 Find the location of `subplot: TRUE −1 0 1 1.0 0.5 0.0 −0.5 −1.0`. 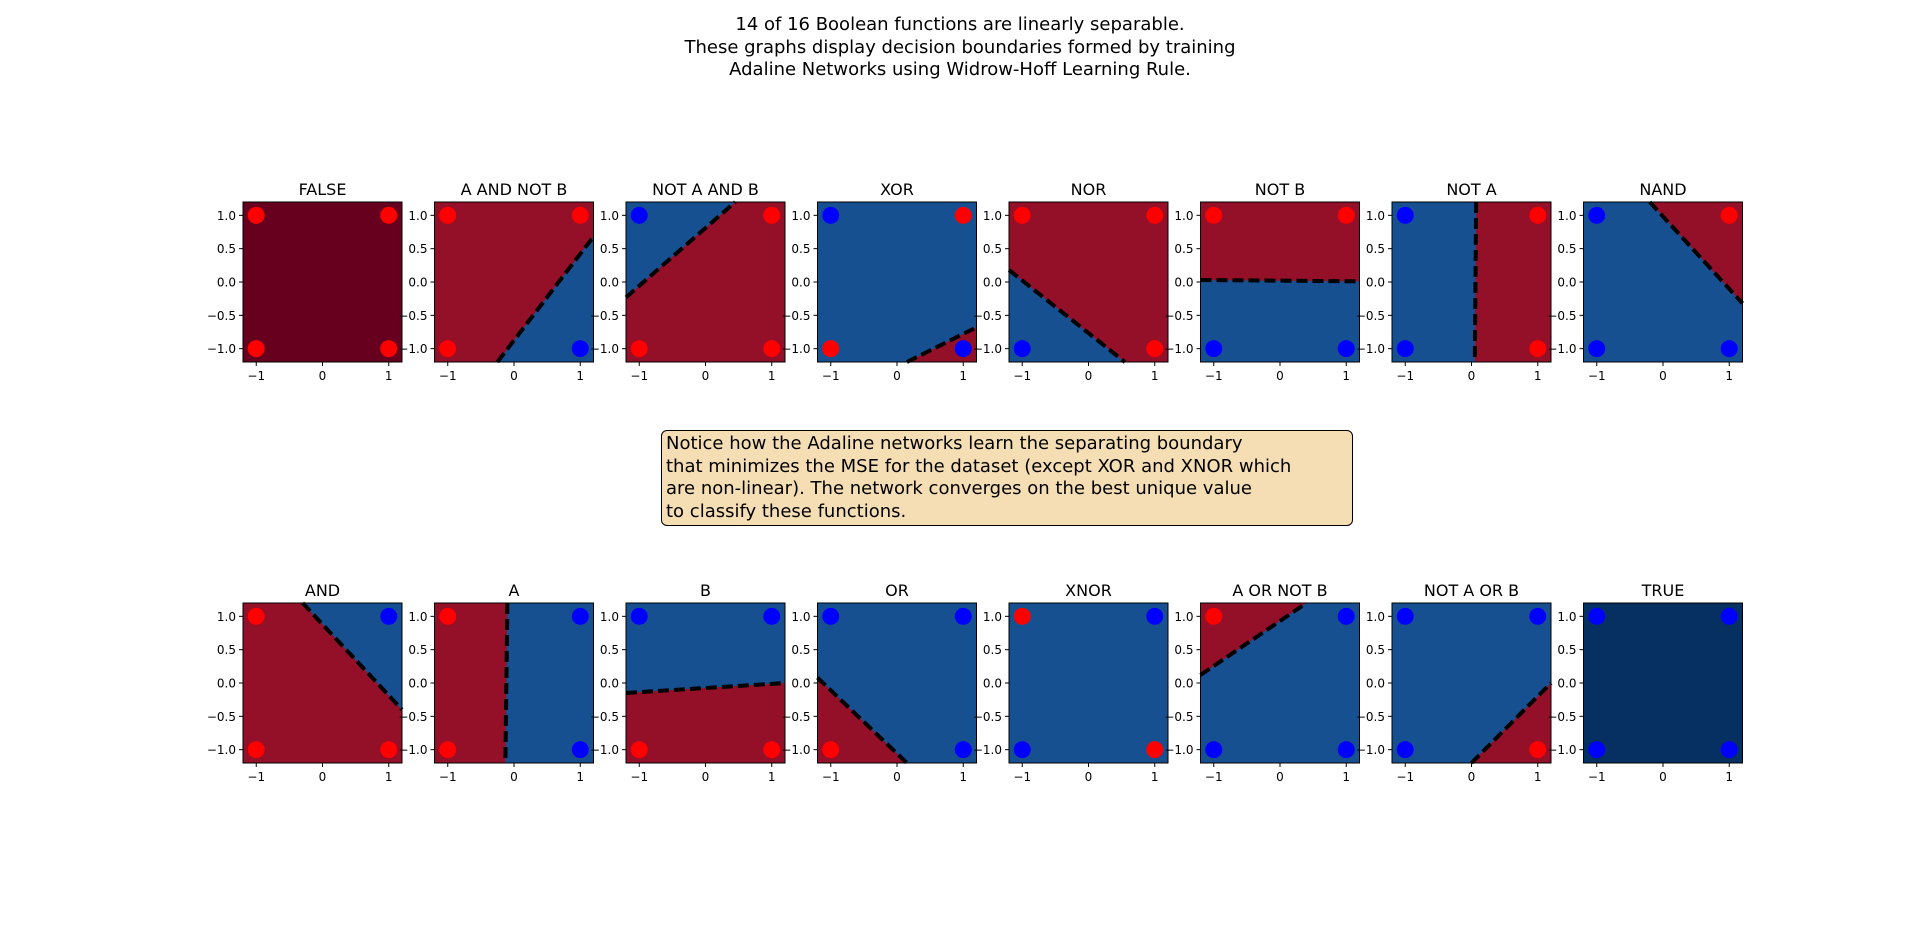

subplot: TRUE −1 0 1 1.0 0.5 0.0 −0.5 −1.0 is located at coordinates (1645, 682).